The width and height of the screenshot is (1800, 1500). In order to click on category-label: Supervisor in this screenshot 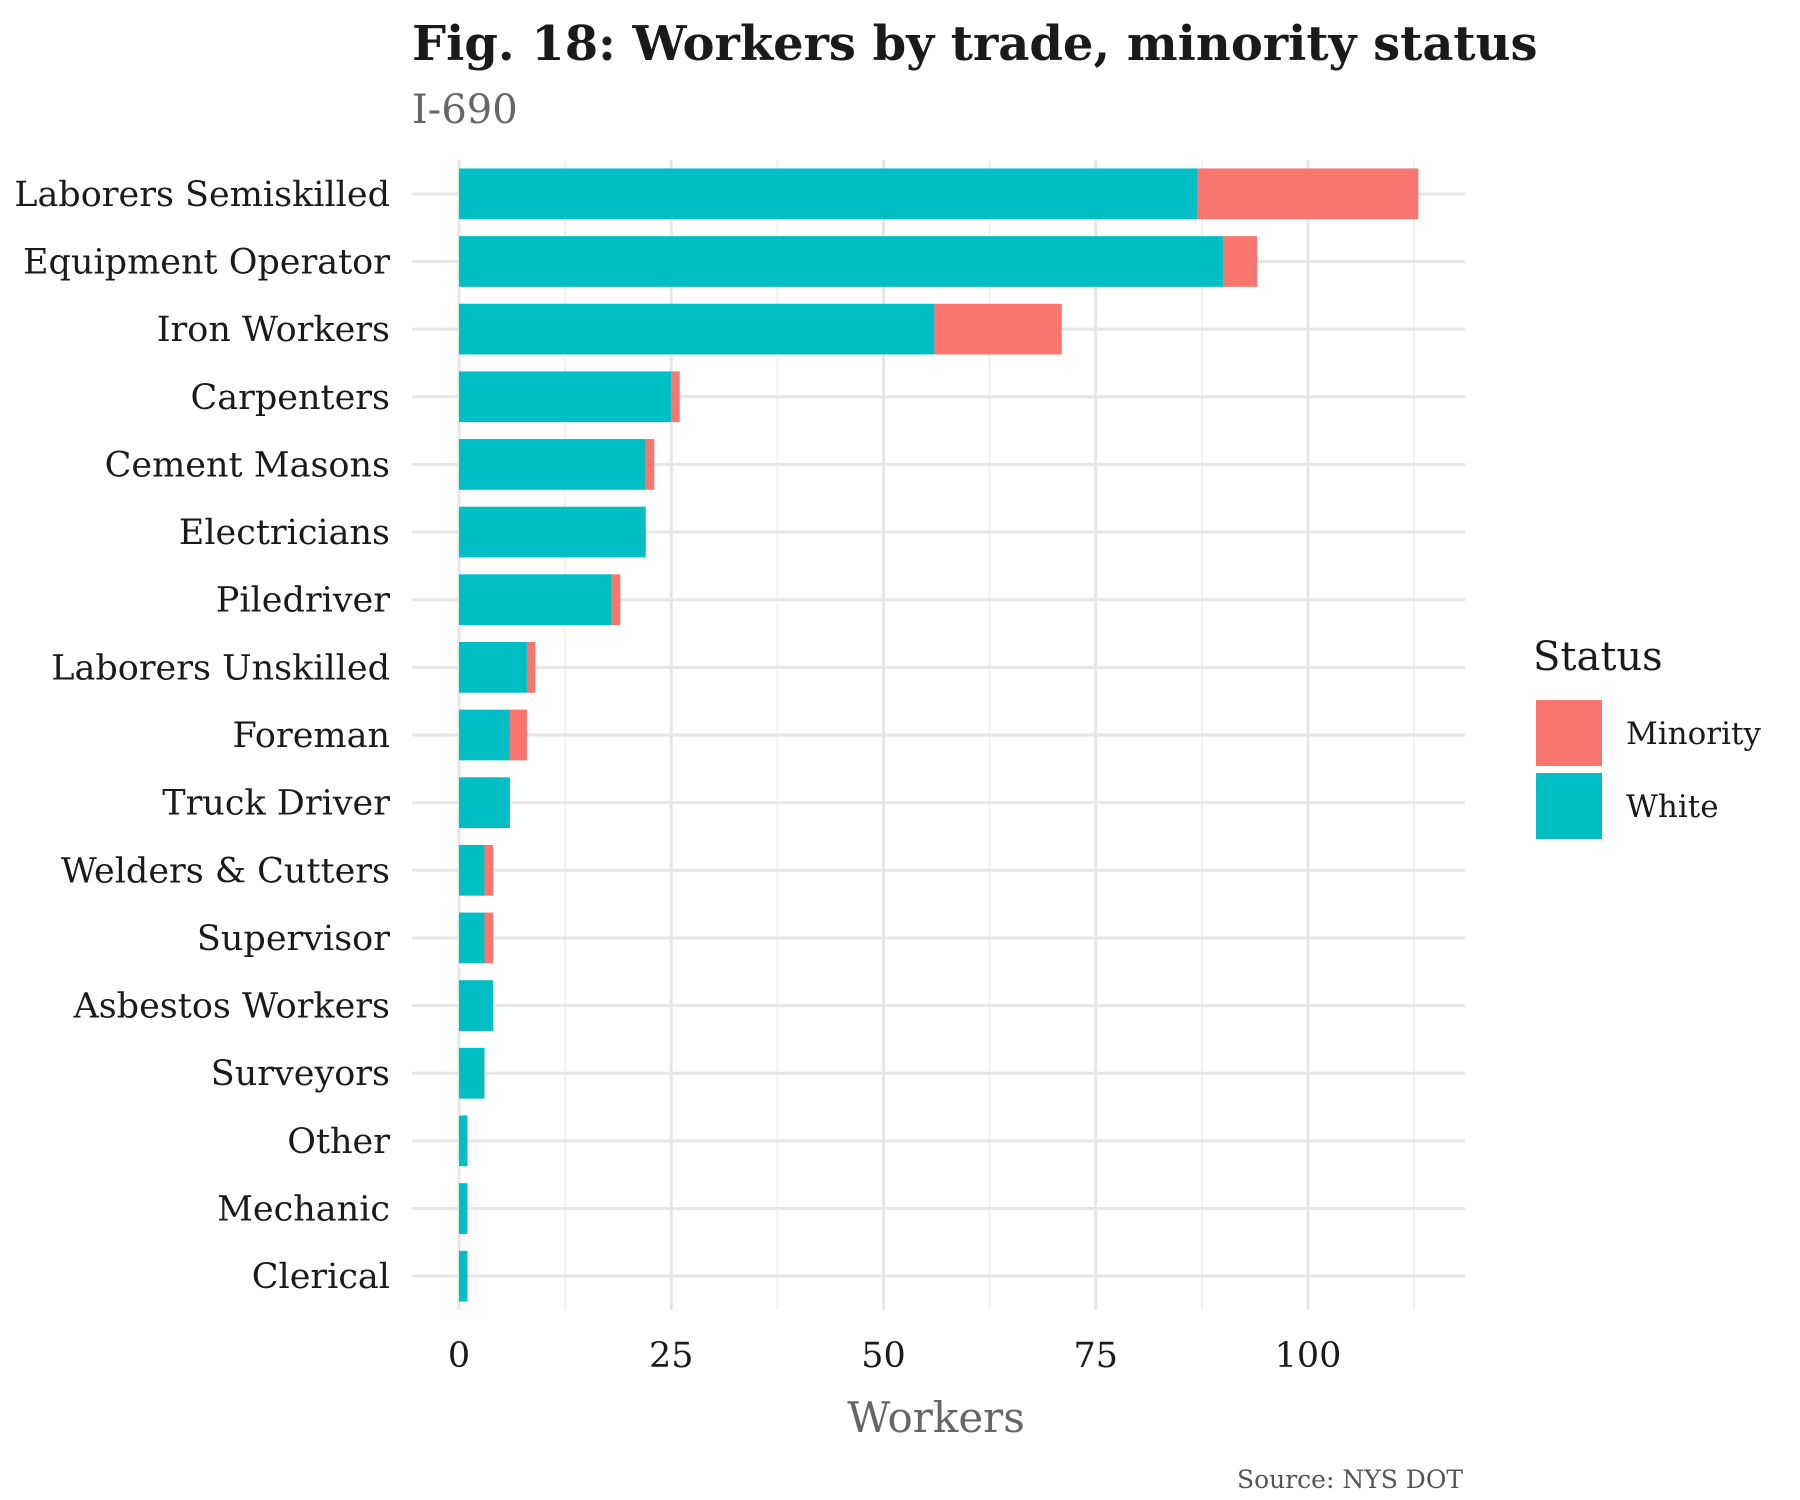, I will do `click(293, 939)`.